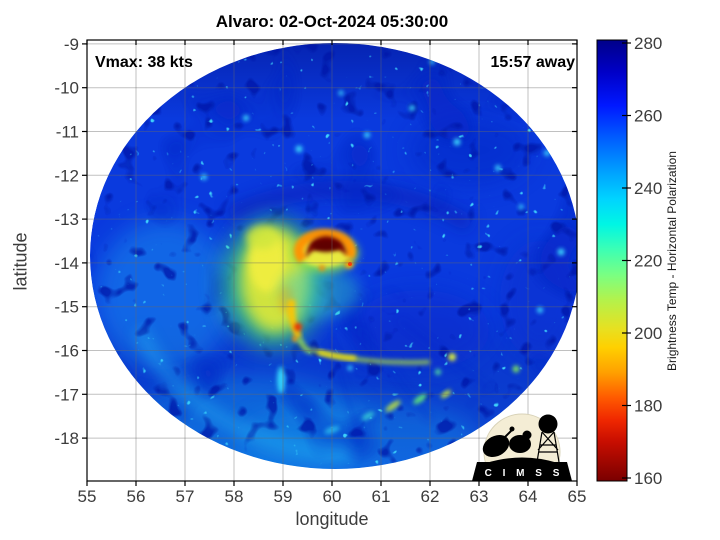 This screenshot has height=540, width=720. I want to click on colorbar: 280 260 240 220 200 180 160, so click(629, 261).